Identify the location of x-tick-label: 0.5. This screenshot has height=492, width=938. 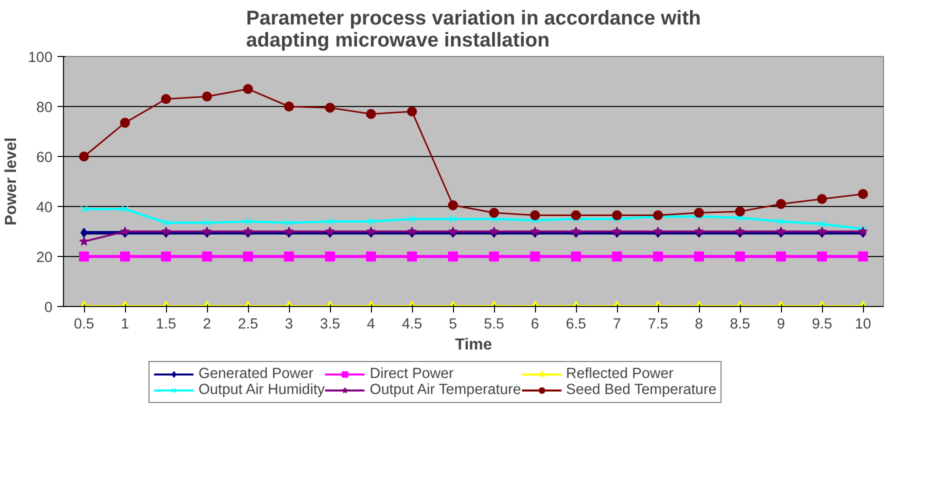
(84, 324).